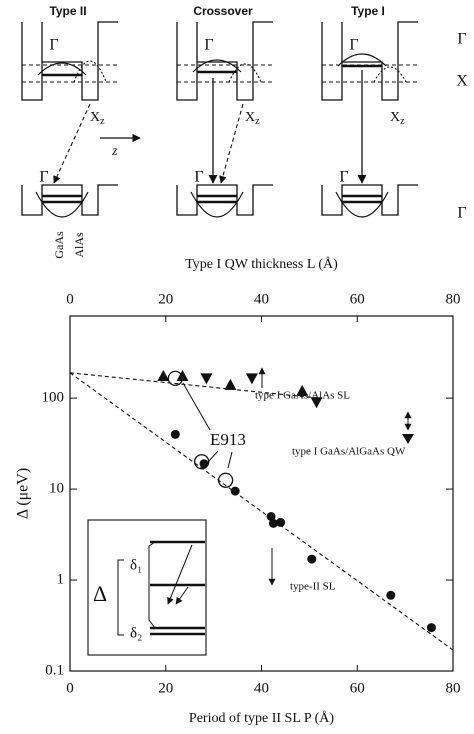 The image size is (474, 734). Describe the element at coordinates (61, 579) in the screenshot. I see `y-tick-label: 1` at that location.